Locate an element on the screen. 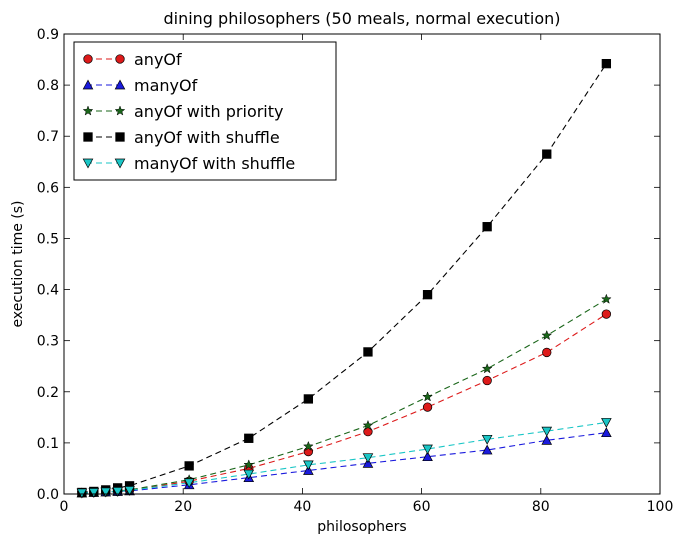 The width and height of the screenshot is (679, 535). x-tick-label: 100 is located at coordinates (660, 507).